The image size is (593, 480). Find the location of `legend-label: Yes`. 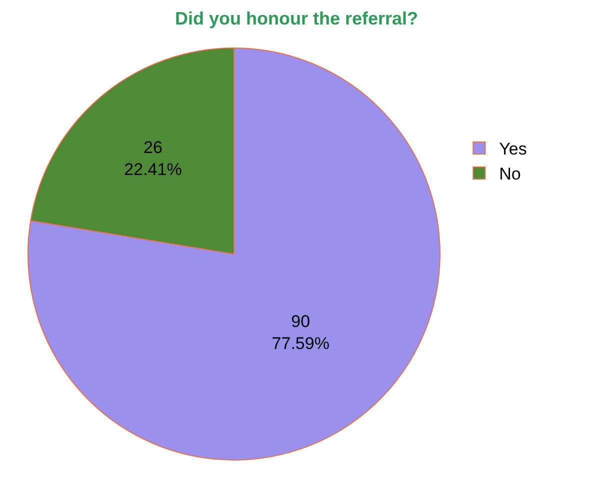

legend-label: Yes is located at coordinates (513, 149).